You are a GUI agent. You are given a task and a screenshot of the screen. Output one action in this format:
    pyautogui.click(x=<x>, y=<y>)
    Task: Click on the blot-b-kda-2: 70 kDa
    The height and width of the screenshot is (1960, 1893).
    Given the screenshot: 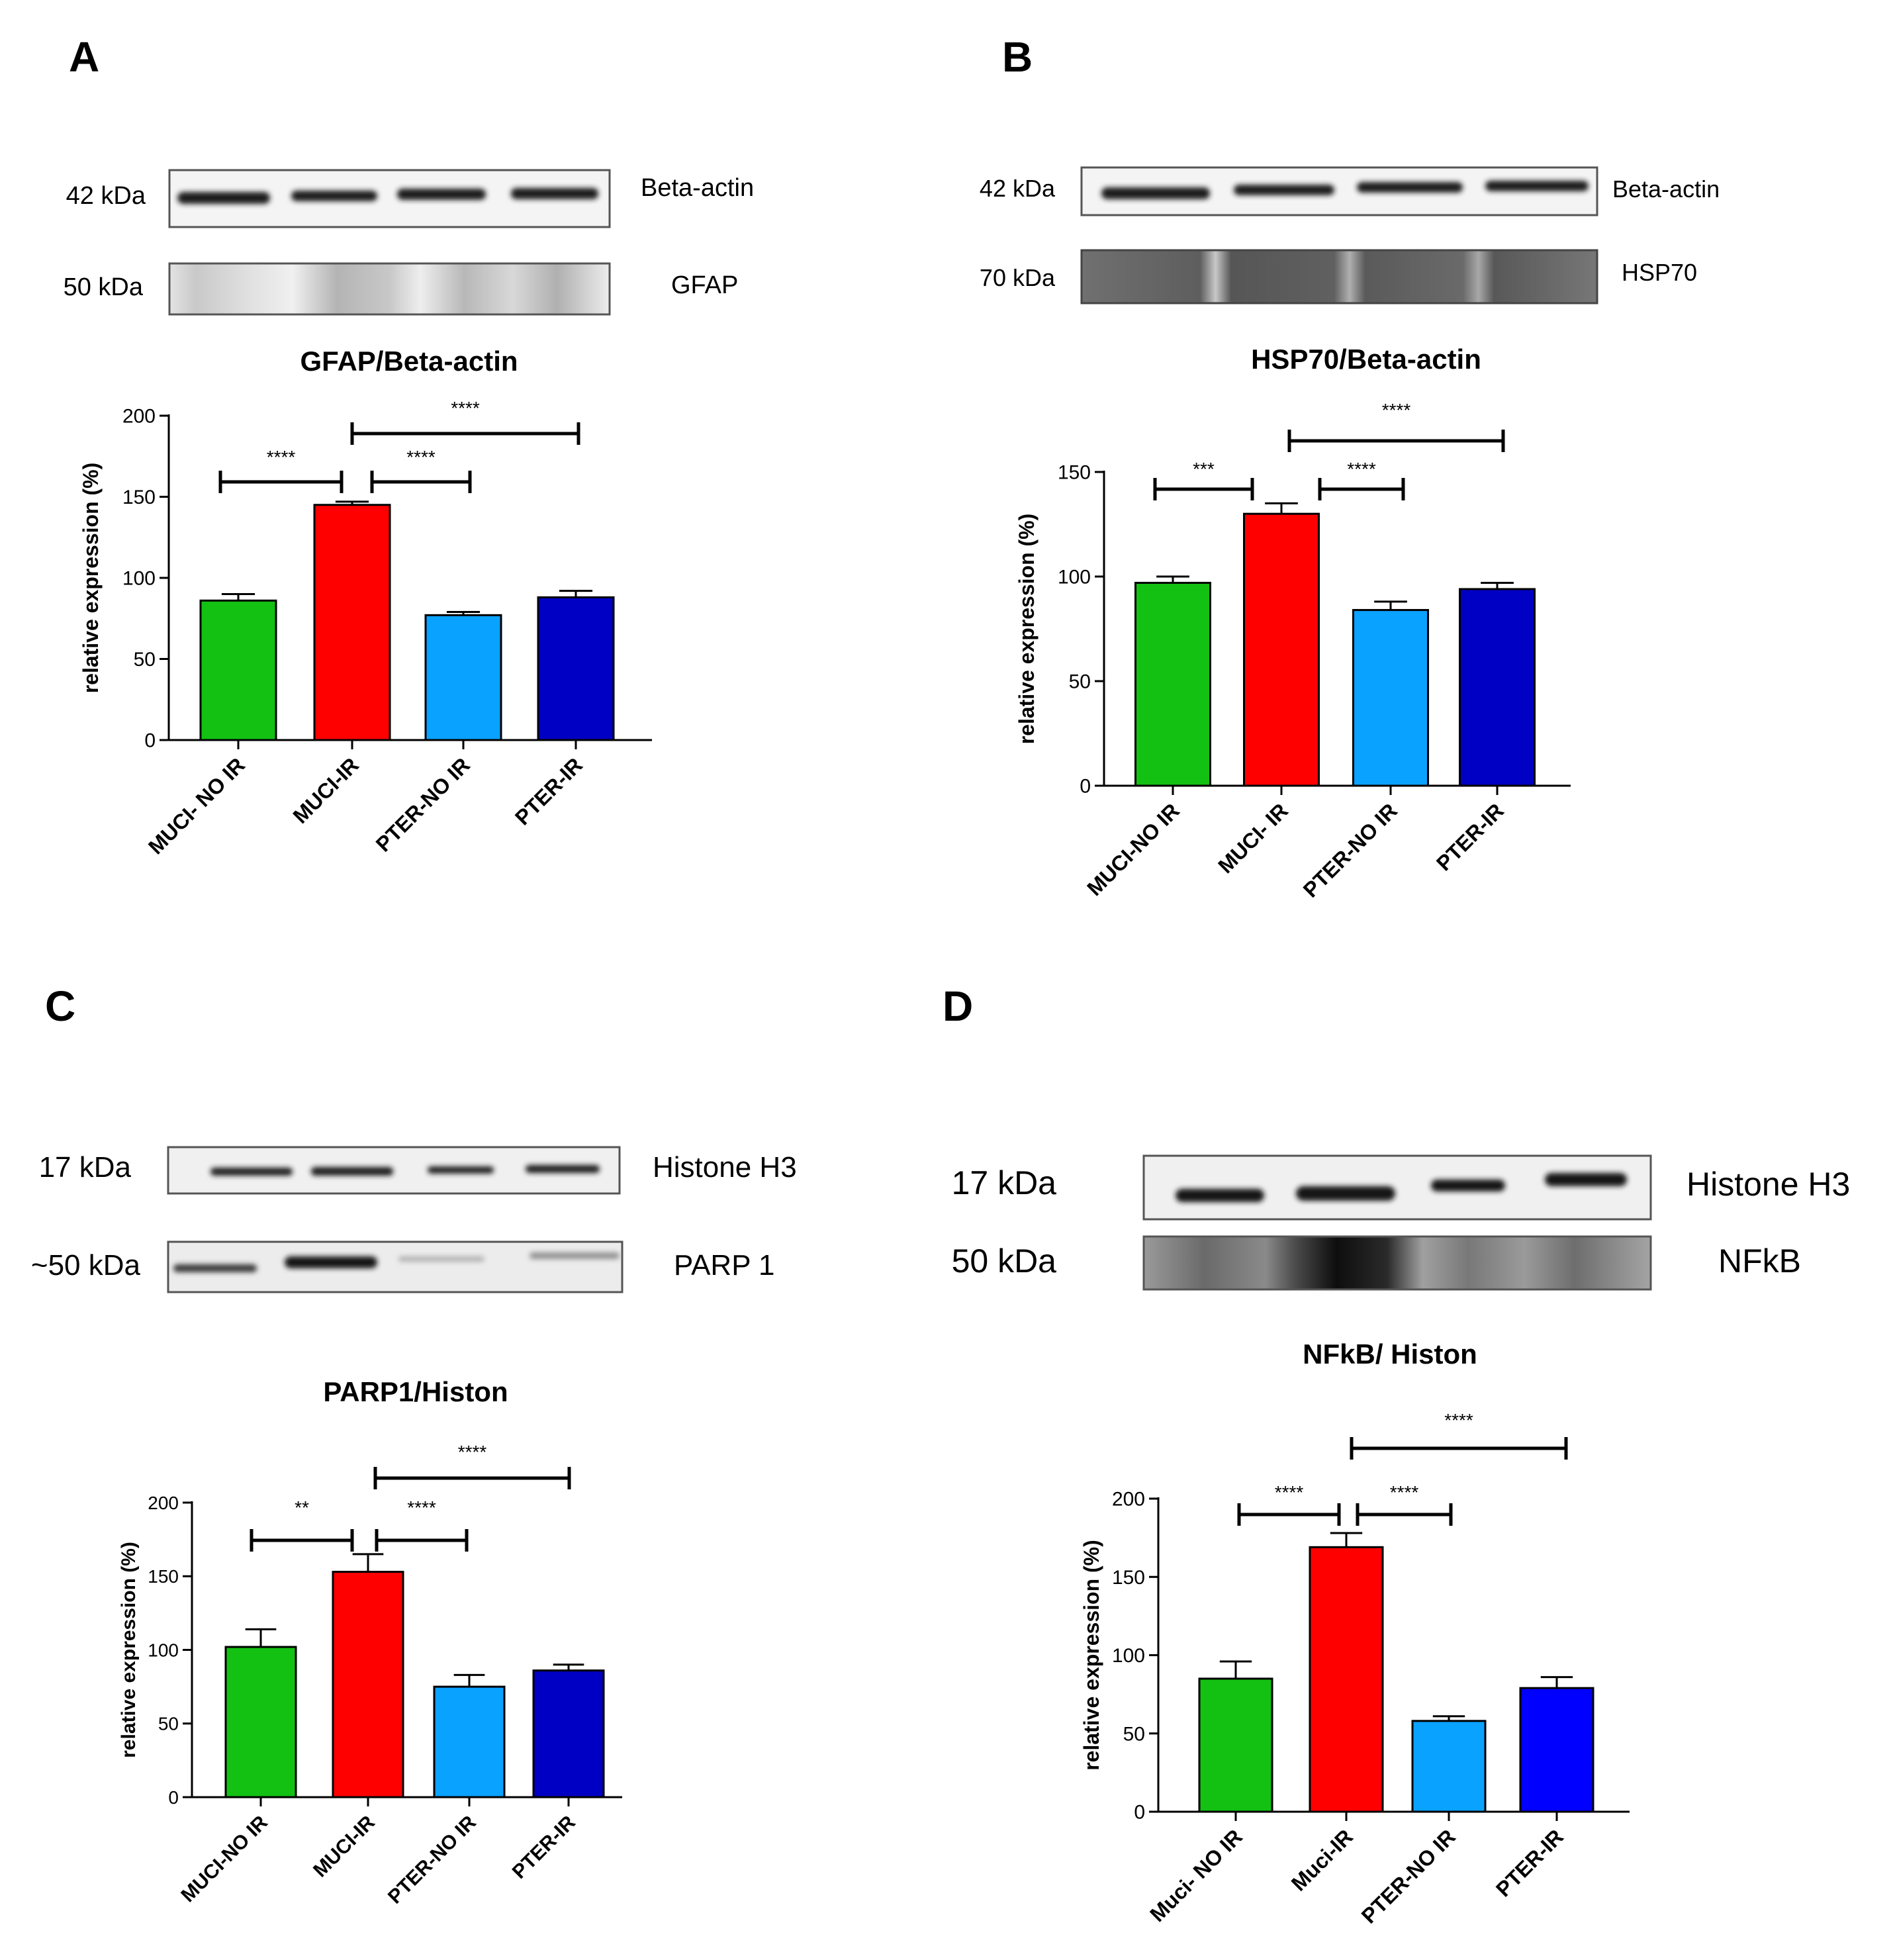 What is the action you would take?
    pyautogui.click(x=1018, y=277)
    